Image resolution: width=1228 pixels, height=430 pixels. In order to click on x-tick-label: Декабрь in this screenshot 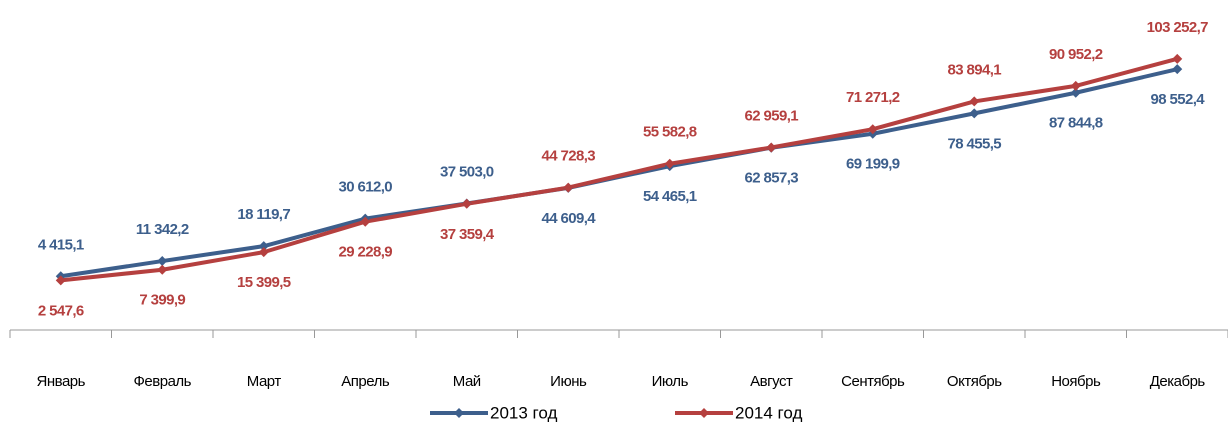, I will do `click(1178, 381)`.